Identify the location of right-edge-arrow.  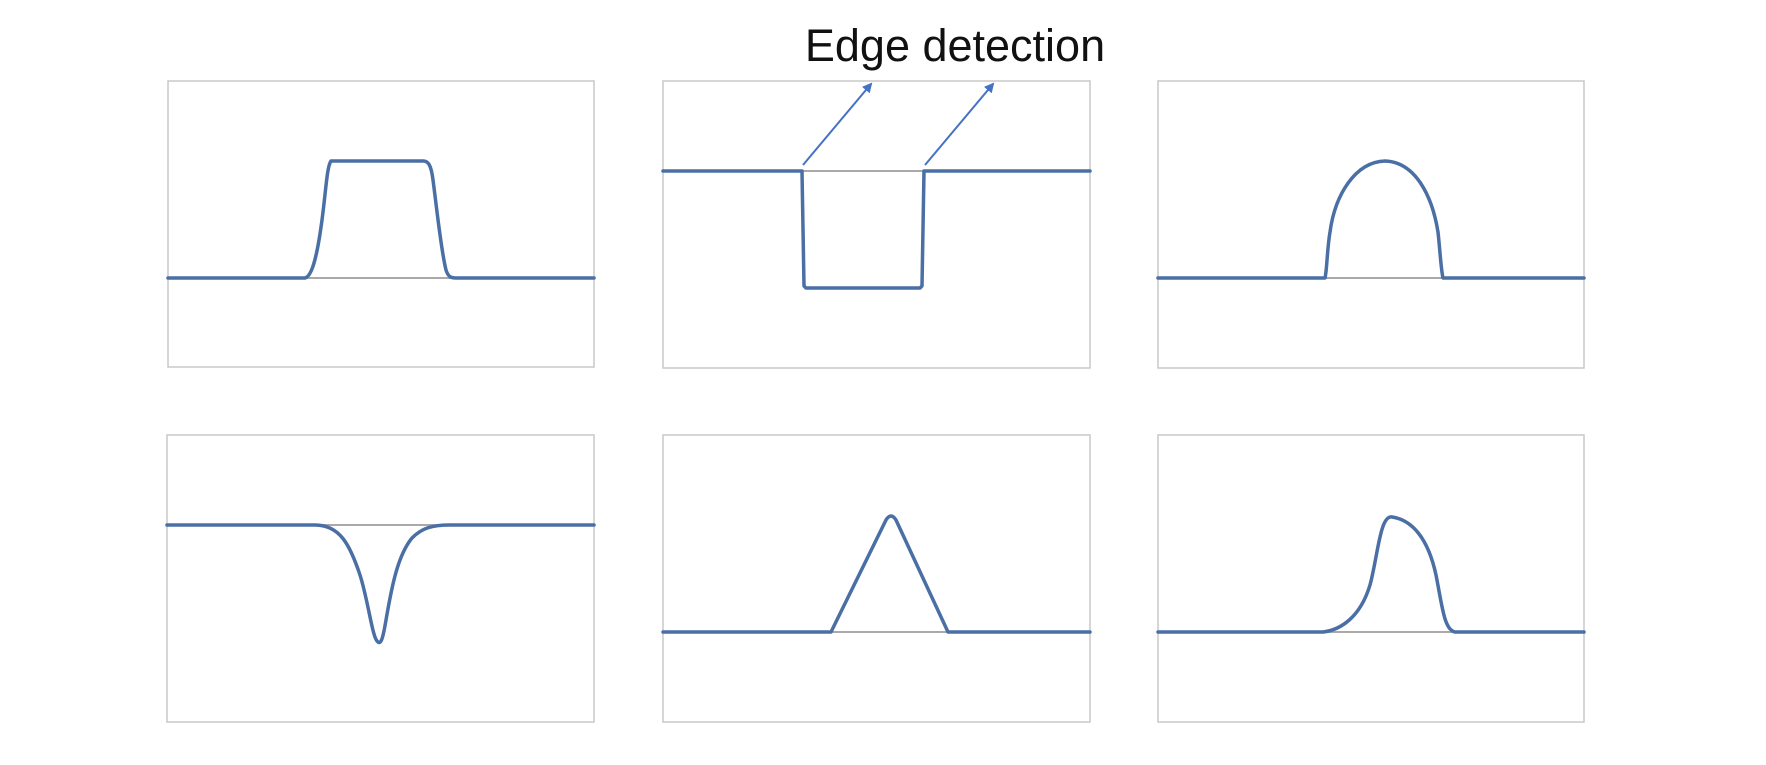
(959, 124).